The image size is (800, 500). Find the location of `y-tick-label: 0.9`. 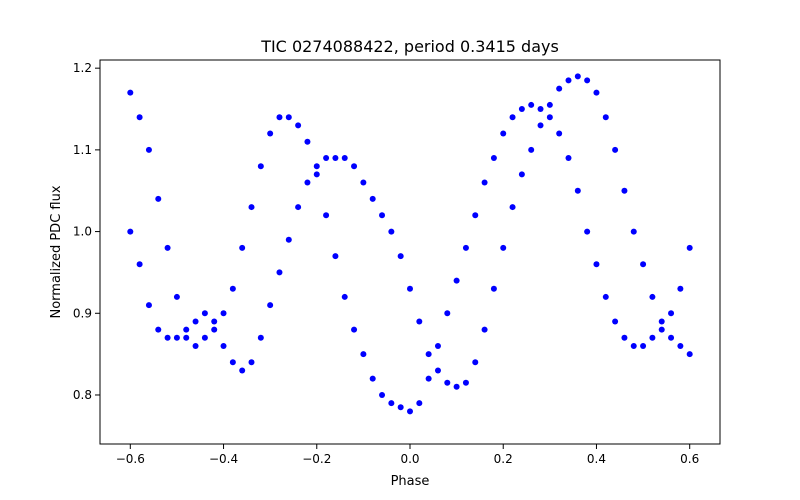

y-tick-label: 0.9 is located at coordinates (82, 313).